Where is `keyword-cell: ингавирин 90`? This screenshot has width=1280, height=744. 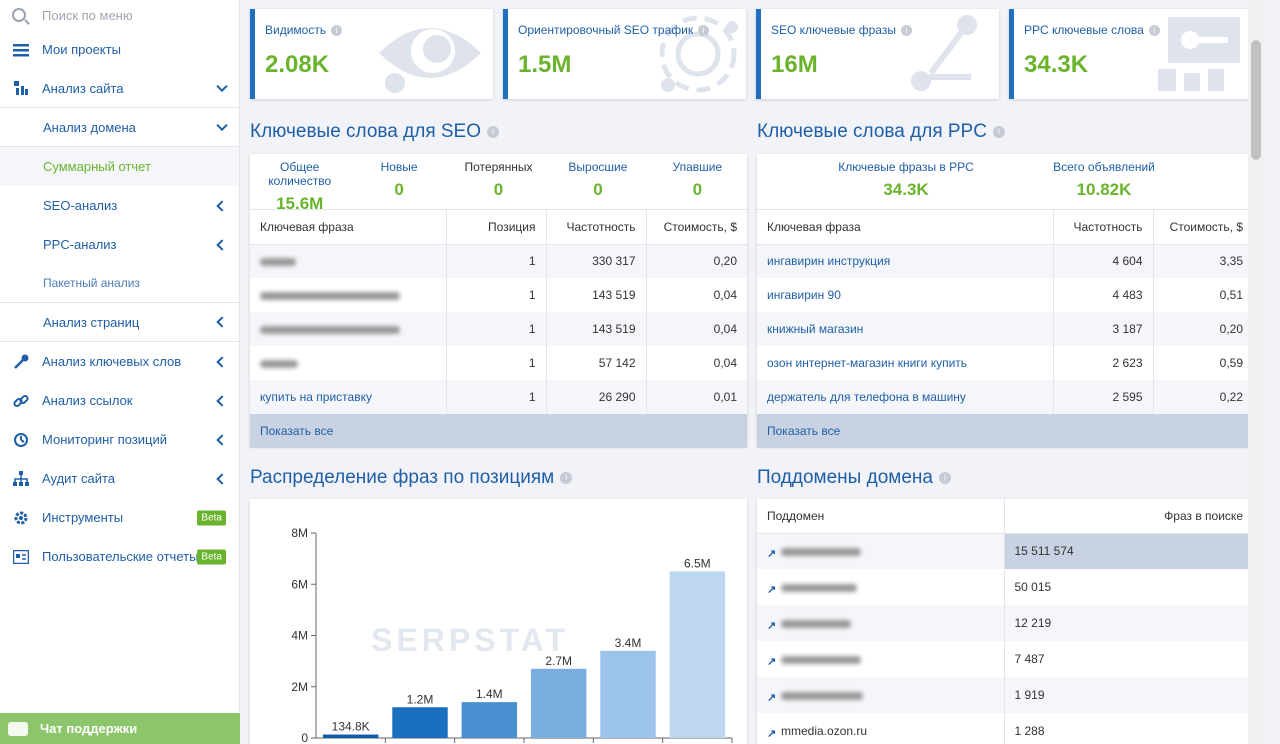
keyword-cell: ингавирин 90 is located at coordinates (804, 295).